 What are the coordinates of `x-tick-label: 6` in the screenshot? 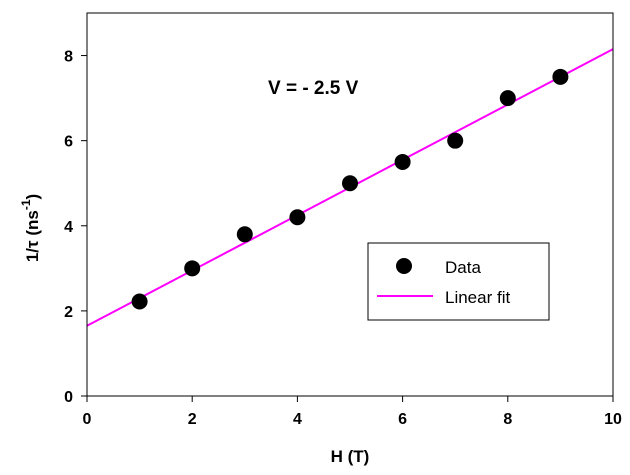 It's located at (402, 419).